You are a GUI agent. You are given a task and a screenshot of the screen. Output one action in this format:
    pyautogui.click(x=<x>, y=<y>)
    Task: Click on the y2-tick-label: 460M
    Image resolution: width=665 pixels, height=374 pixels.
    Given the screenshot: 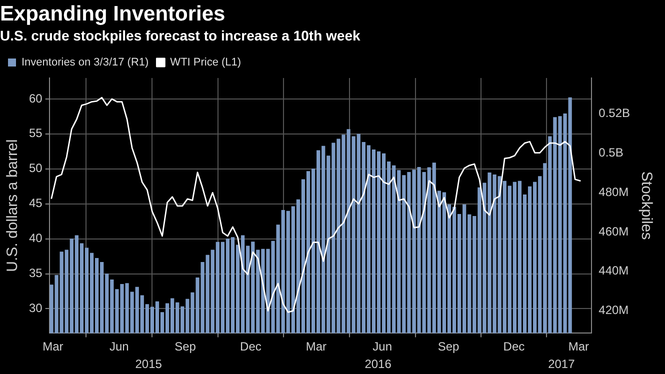 What is the action you would take?
    pyautogui.click(x=613, y=231)
    